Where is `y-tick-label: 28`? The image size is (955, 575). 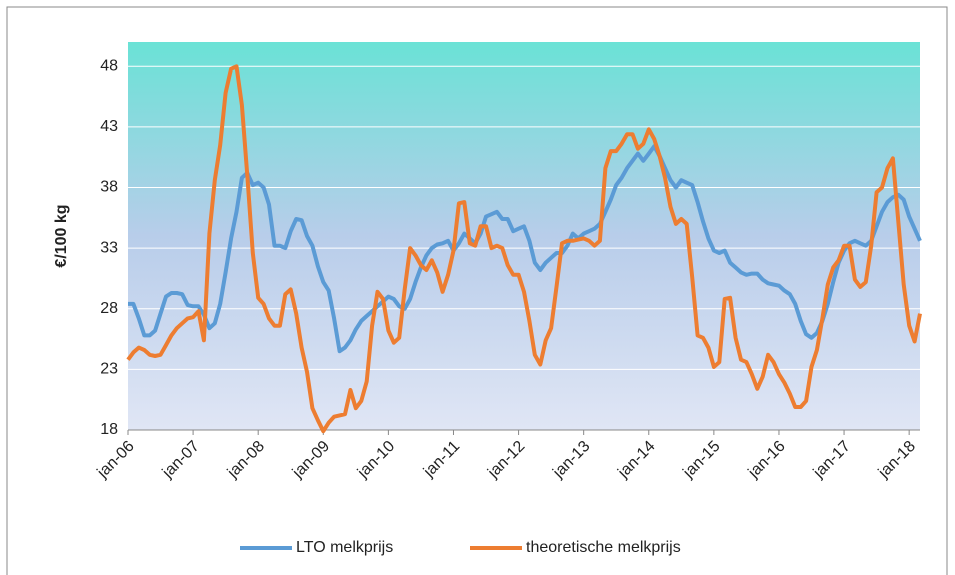 y-tick-label: 28 is located at coordinates (109, 308).